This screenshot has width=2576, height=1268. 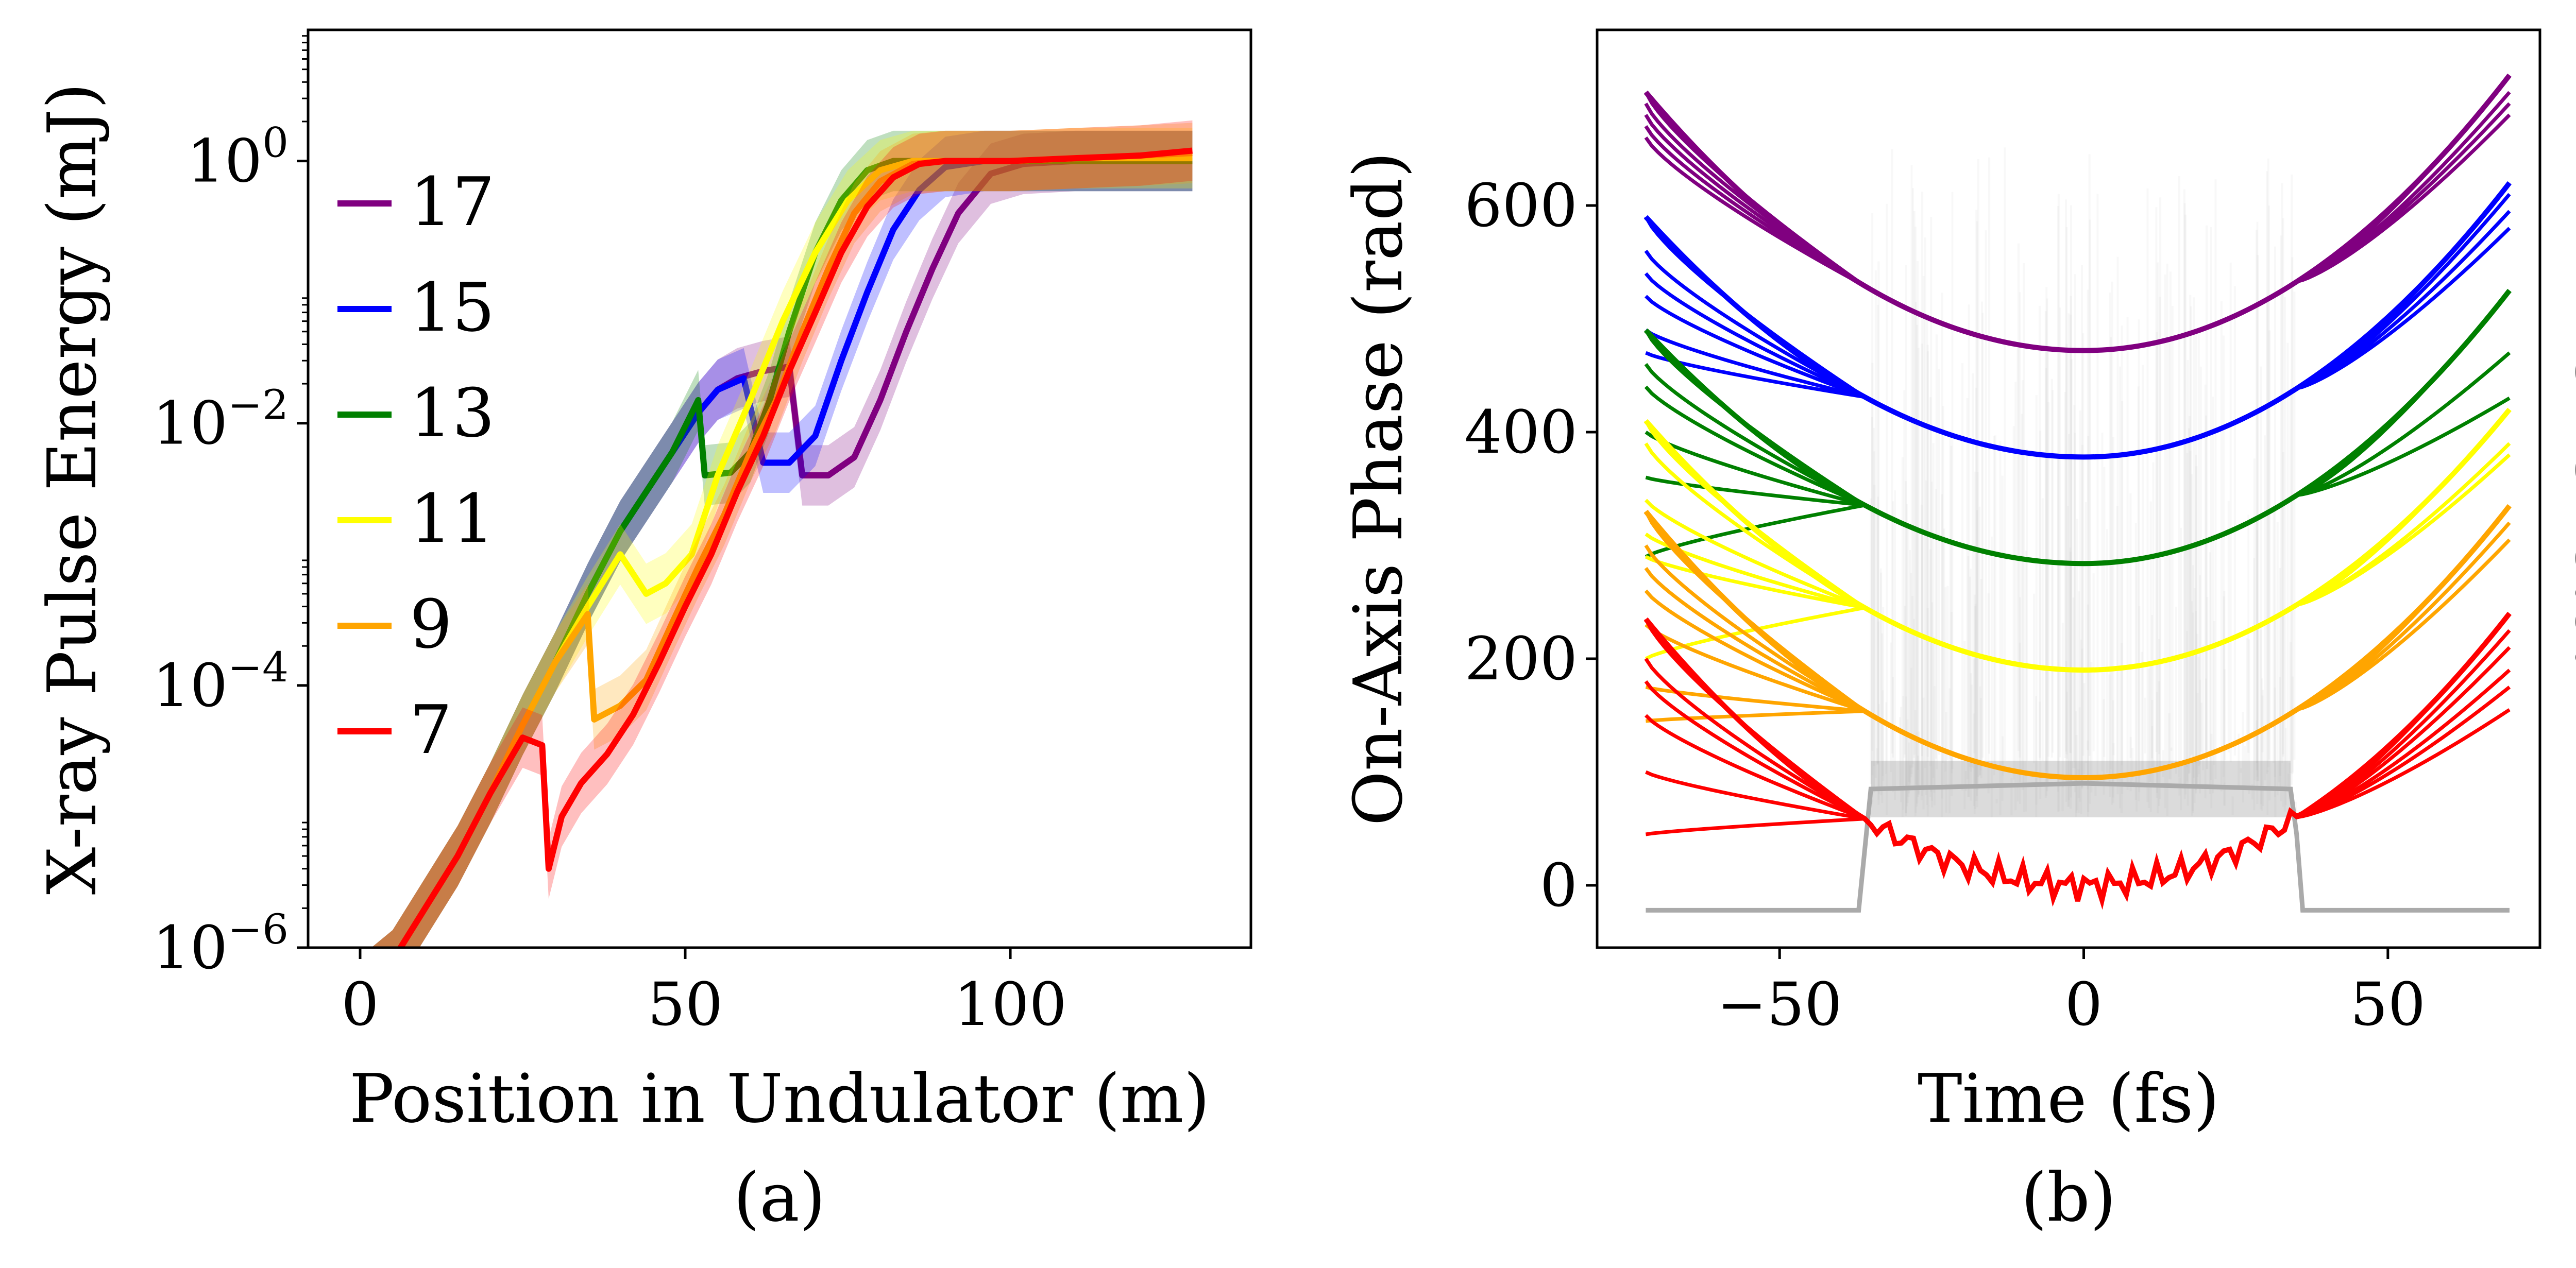 I want to click on x-tick-label: −50, so click(x=1779, y=1004).